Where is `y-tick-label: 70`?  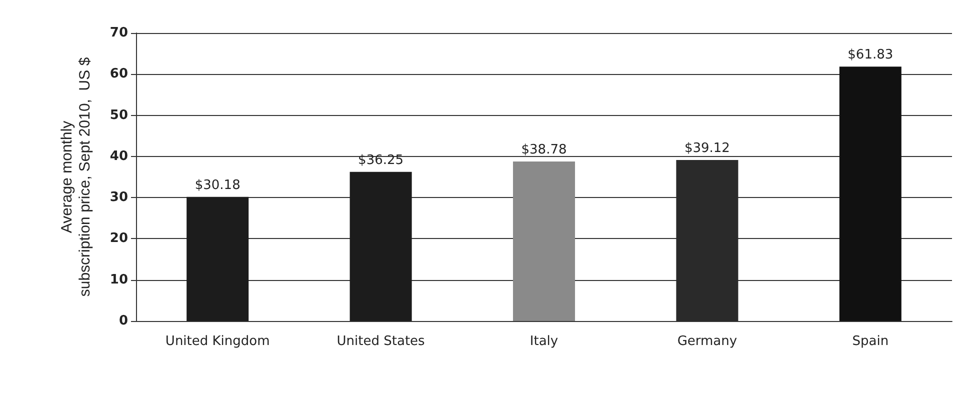 y-tick-label: 70 is located at coordinates (119, 33).